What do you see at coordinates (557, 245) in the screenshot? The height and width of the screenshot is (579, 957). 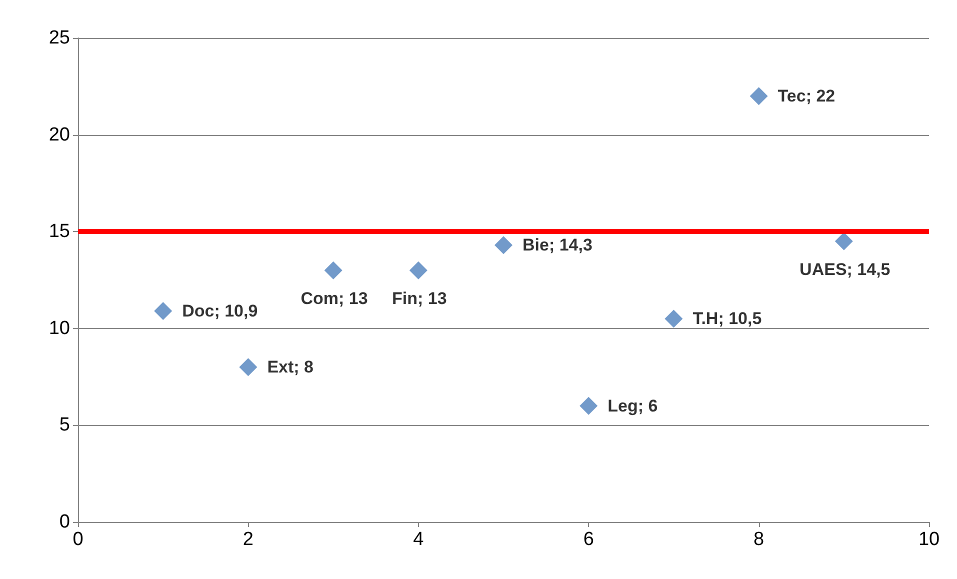 I see `data-label: Bie; 14,3` at bounding box center [557, 245].